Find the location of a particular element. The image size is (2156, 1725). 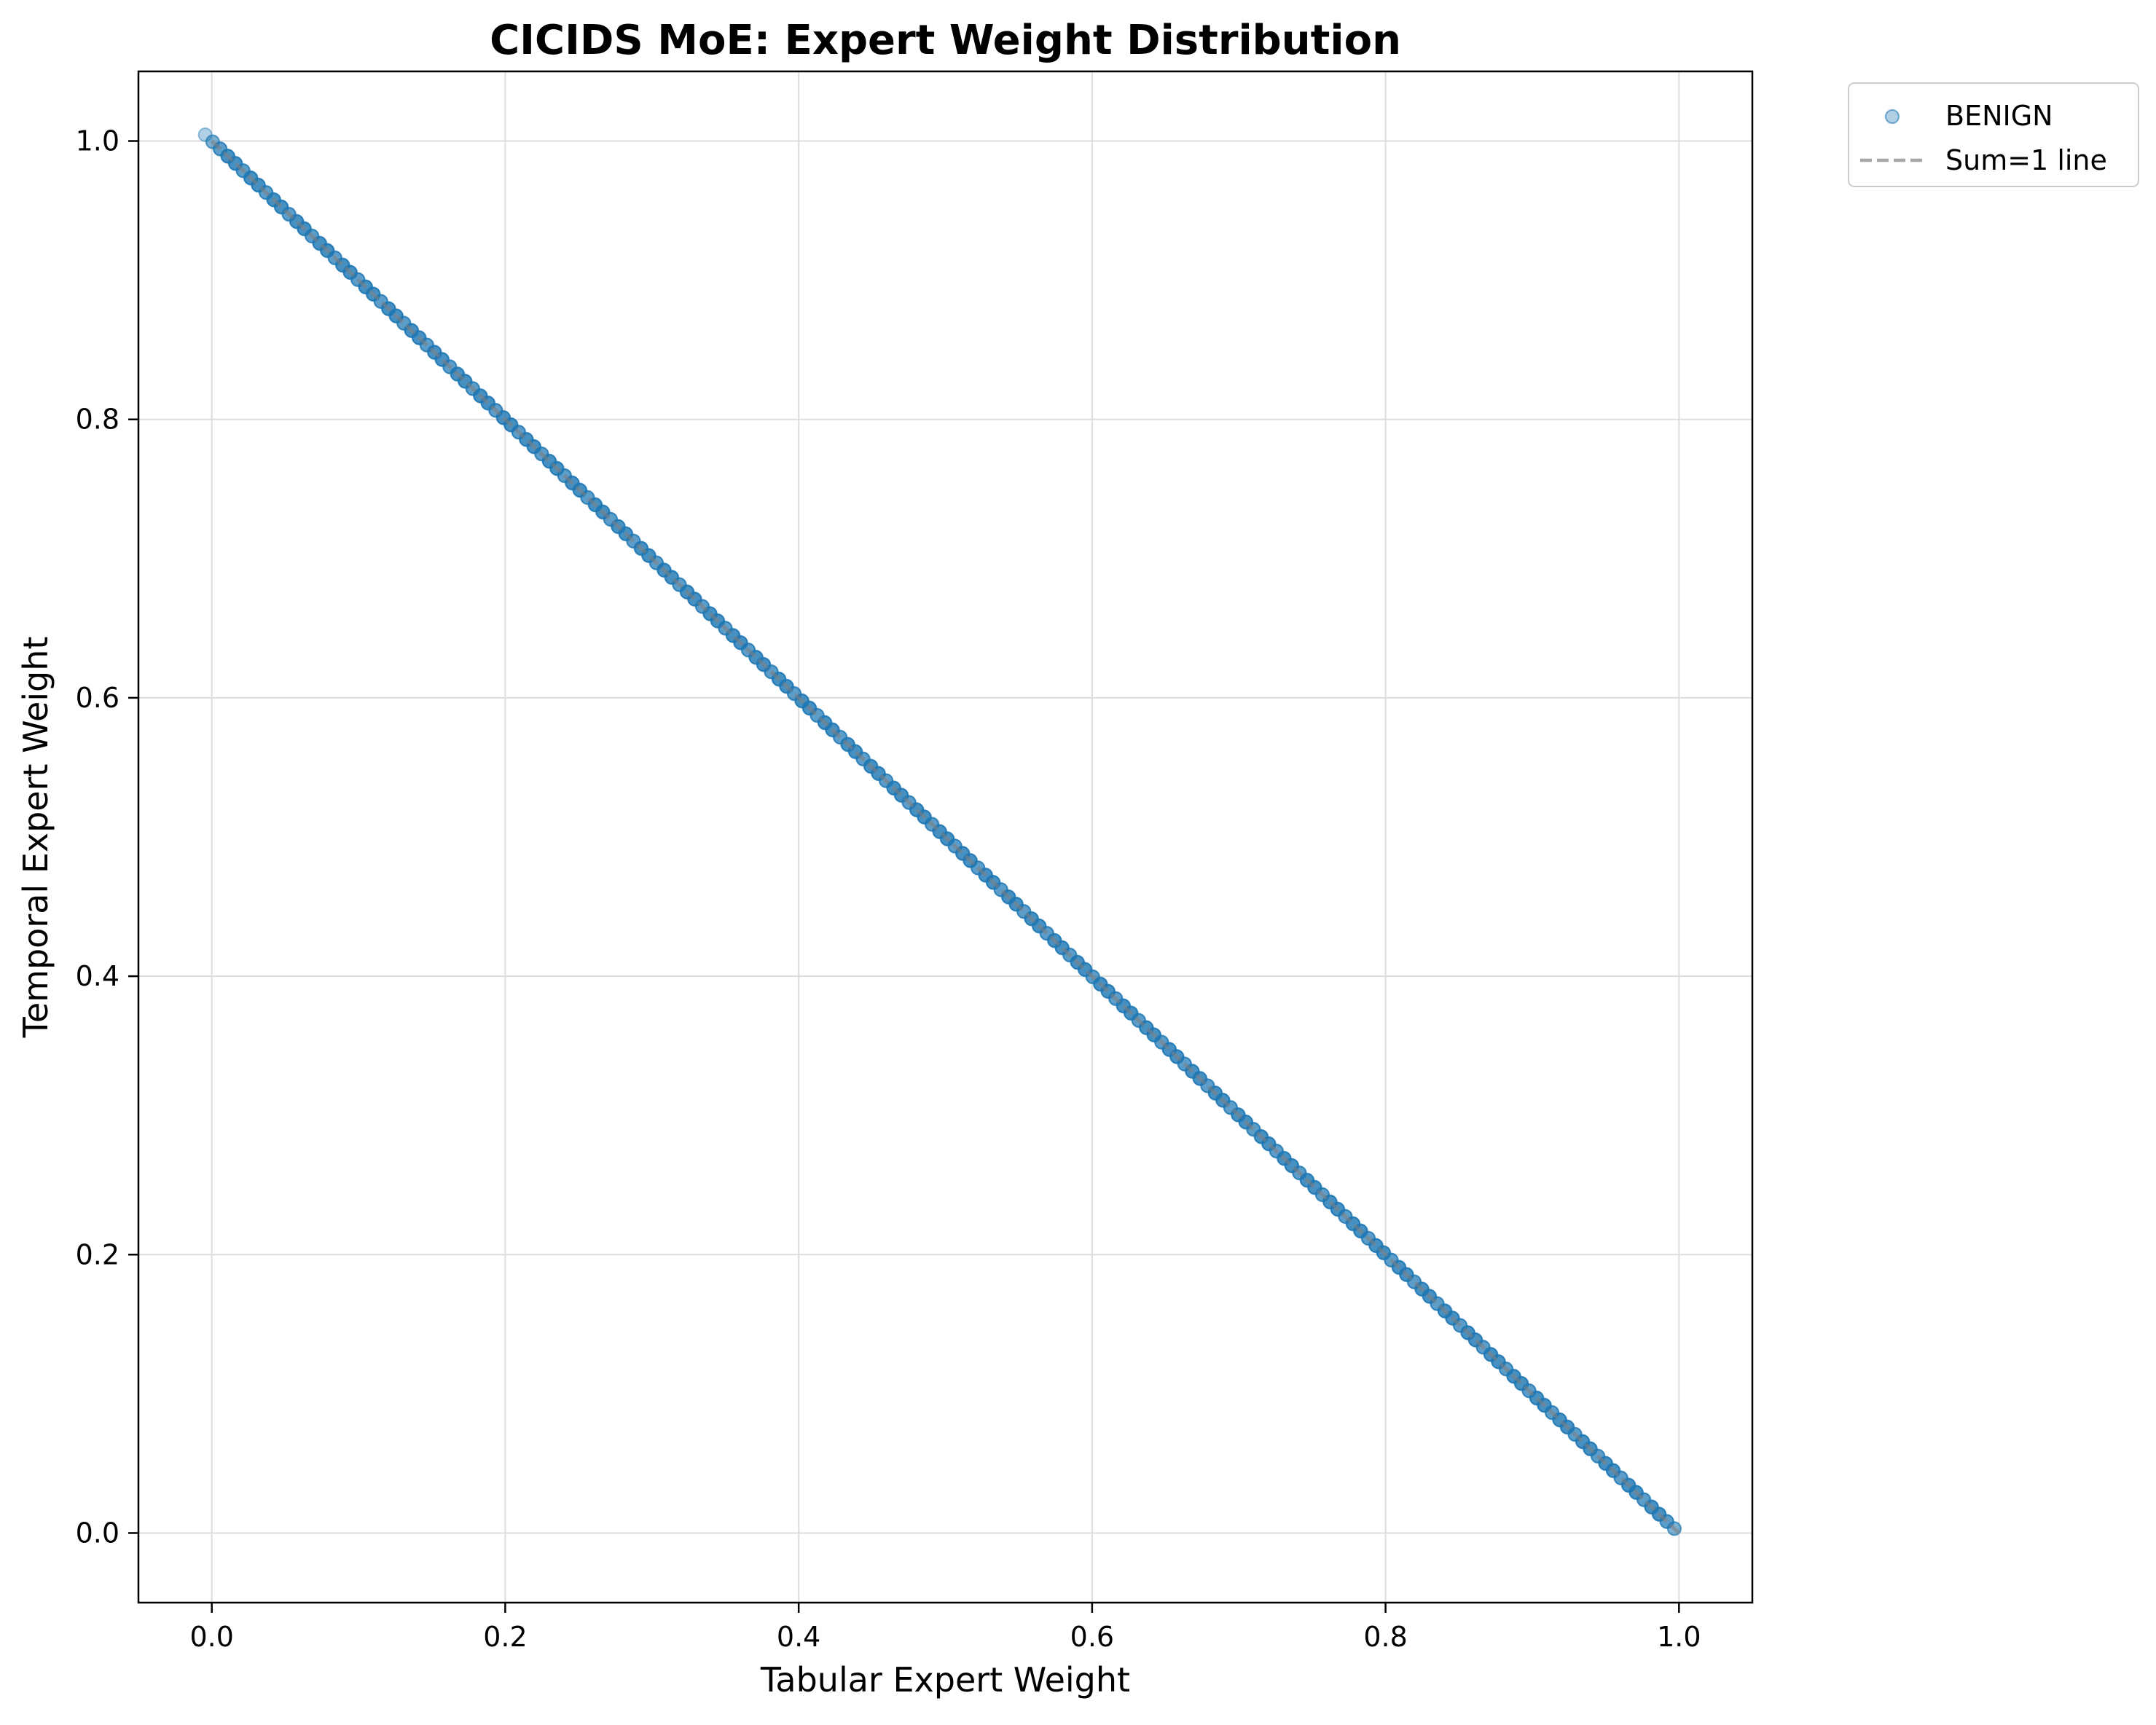

legend: BENIGN Sum=1 line is located at coordinates (1993, 134).